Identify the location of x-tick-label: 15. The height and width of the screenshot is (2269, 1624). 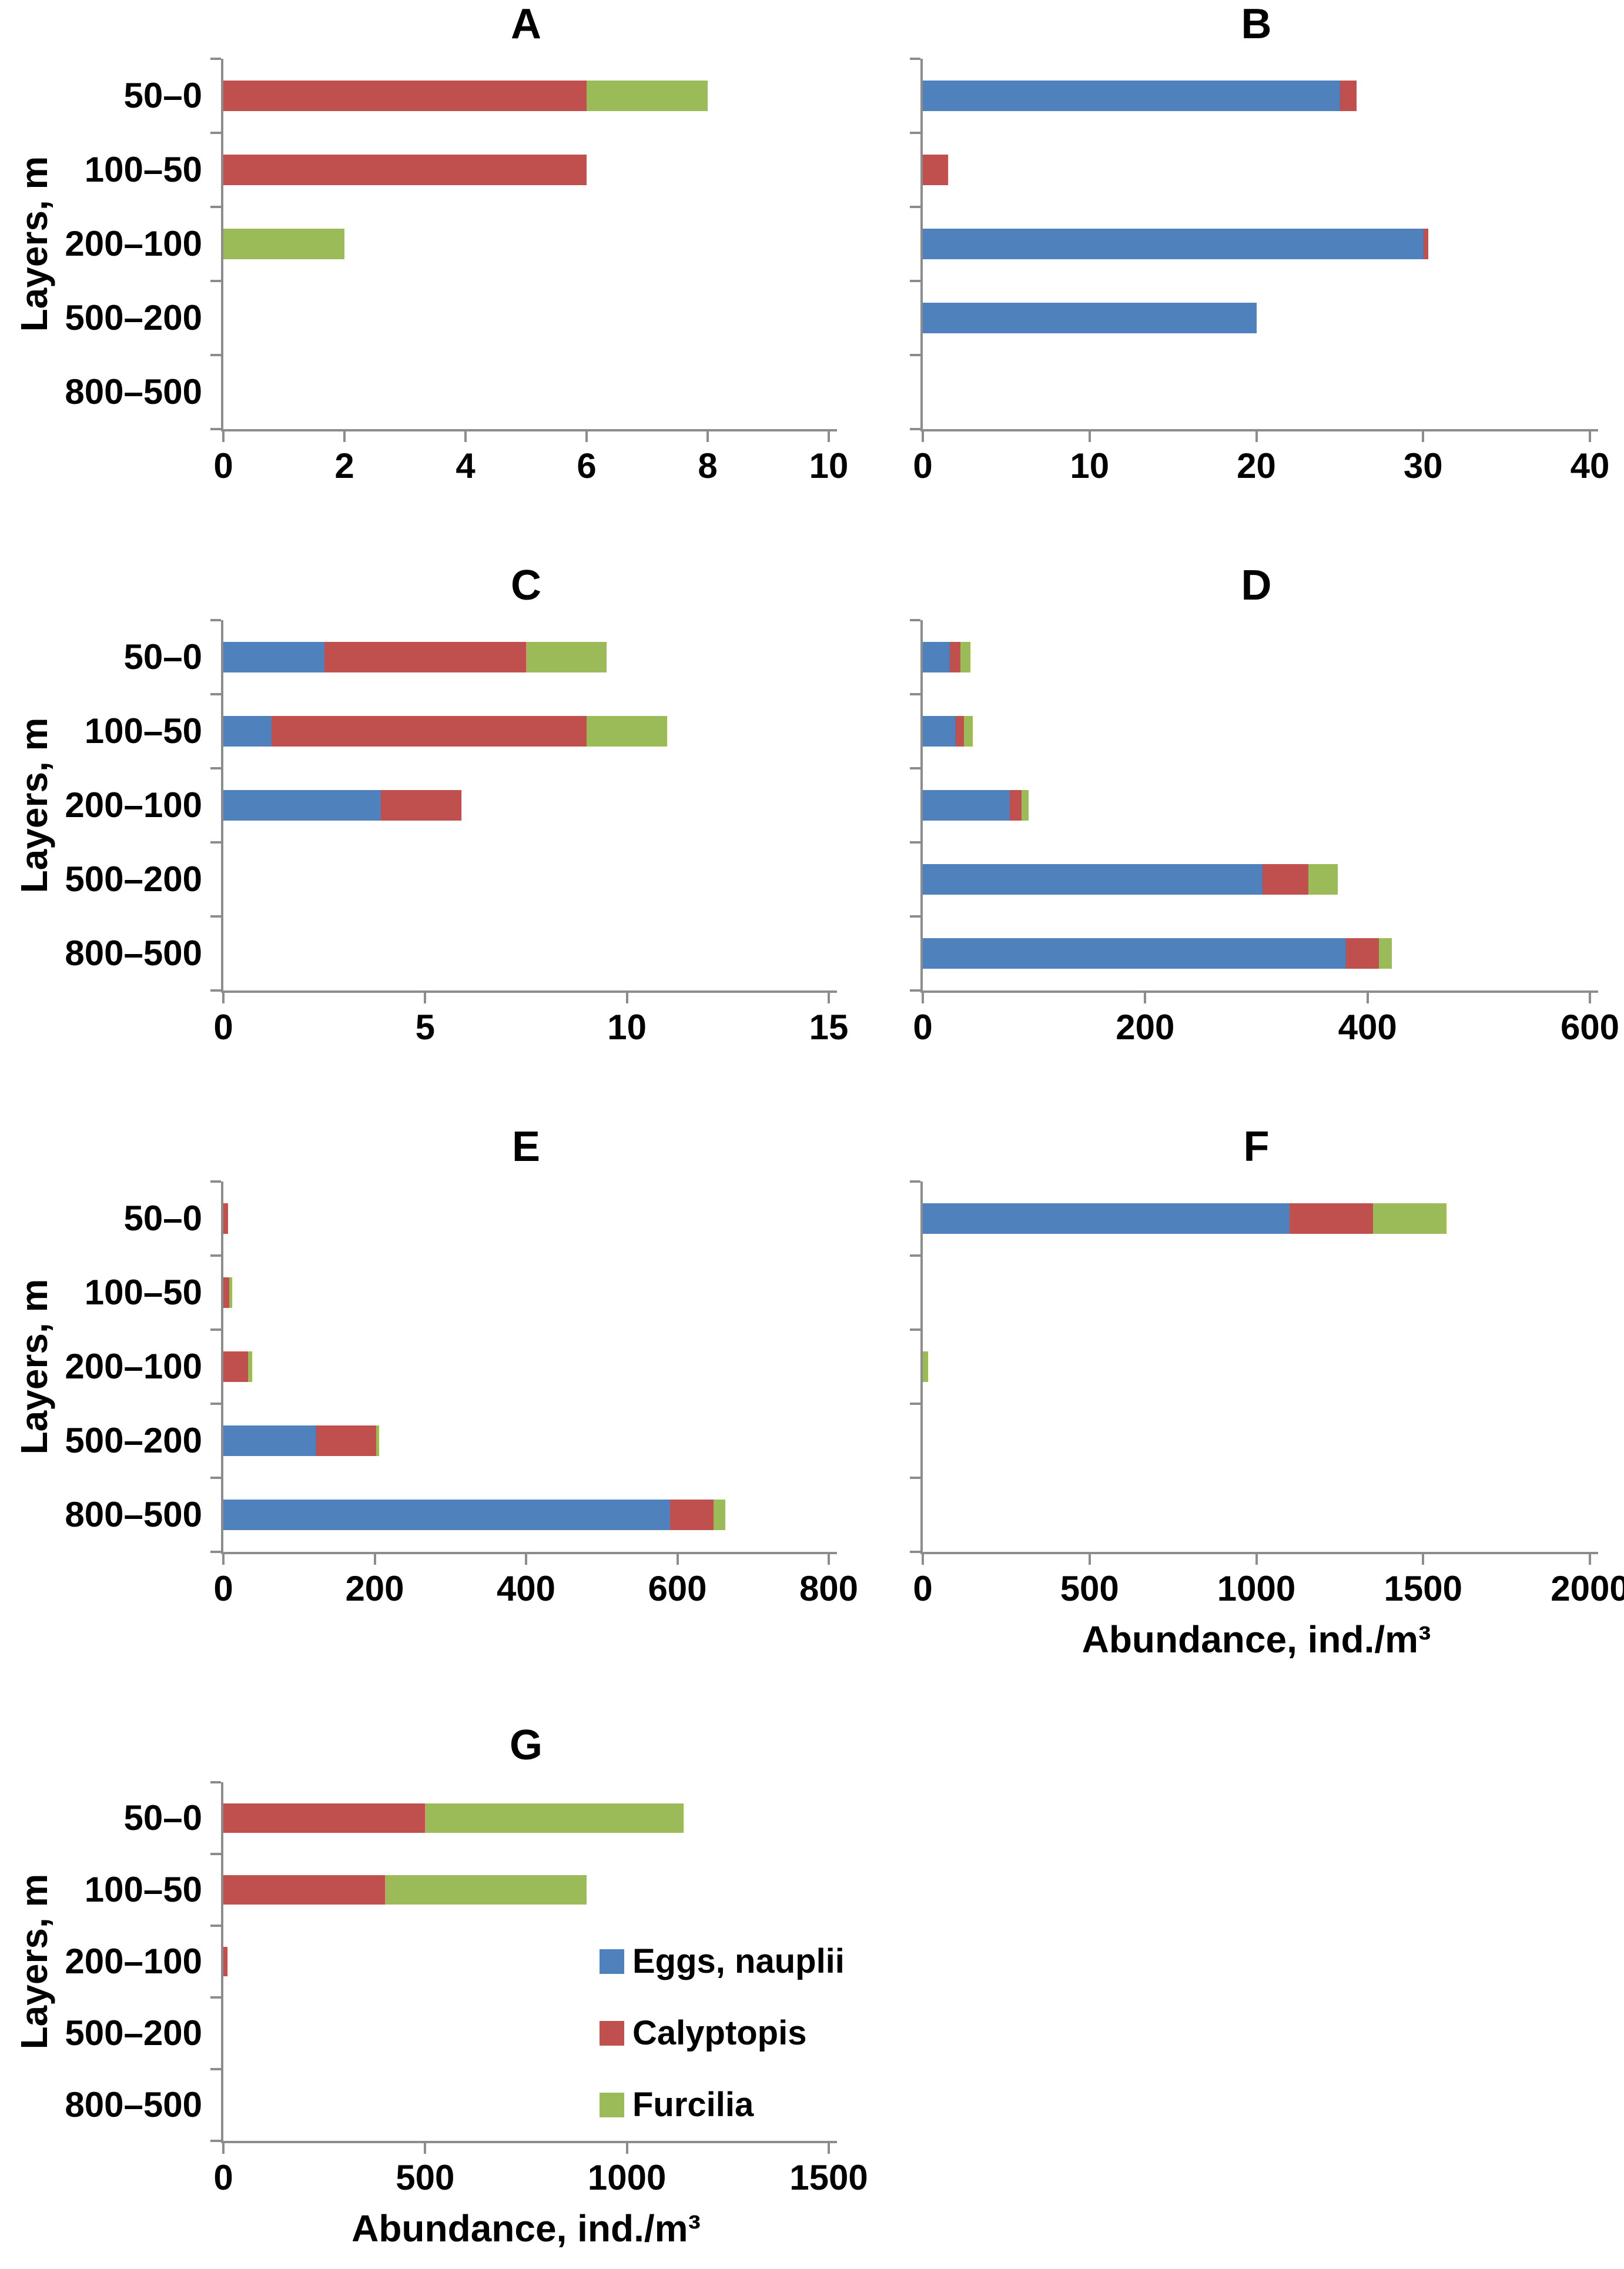
(829, 1027).